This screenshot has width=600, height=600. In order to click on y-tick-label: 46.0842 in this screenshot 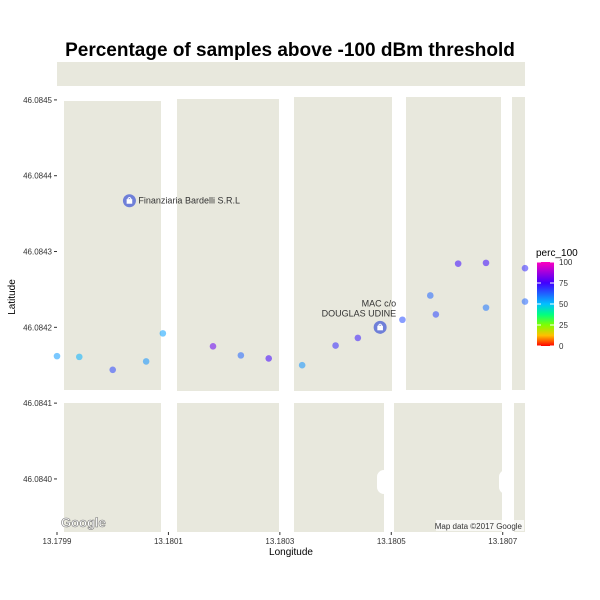, I will do `click(37, 327)`.